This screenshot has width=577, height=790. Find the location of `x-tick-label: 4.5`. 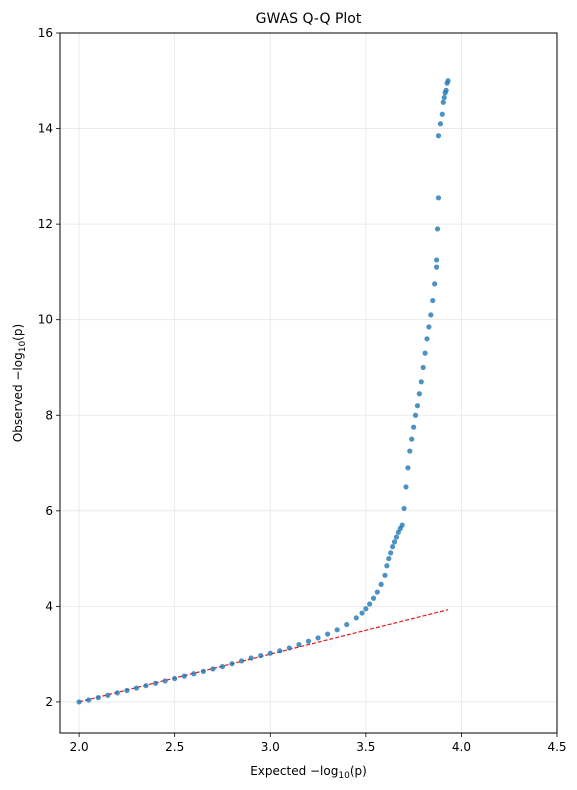

x-tick-label: 4.5 is located at coordinates (556, 747).